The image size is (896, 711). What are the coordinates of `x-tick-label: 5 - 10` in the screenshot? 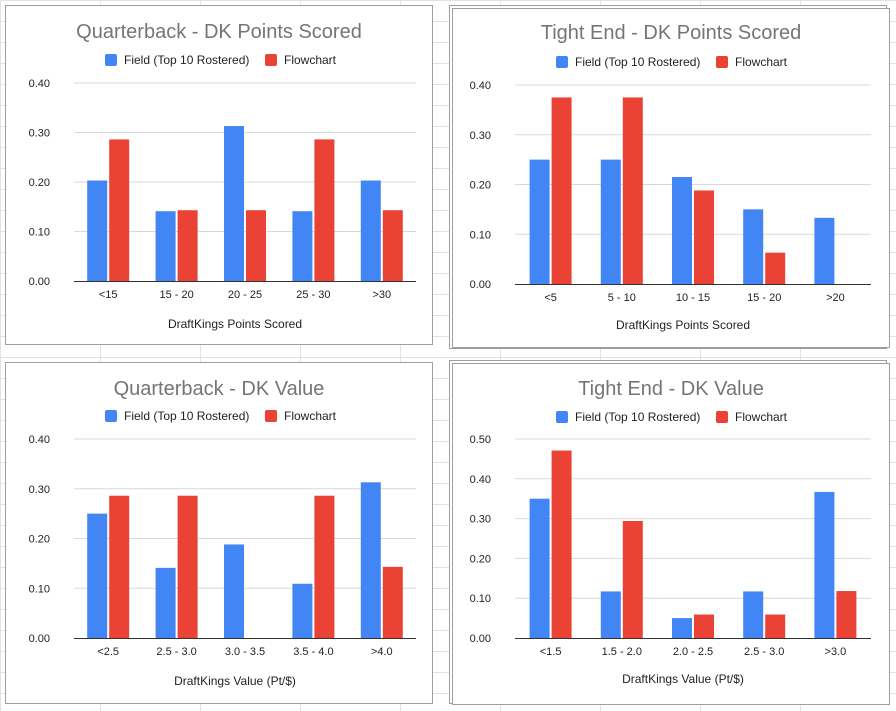 It's located at (622, 298).